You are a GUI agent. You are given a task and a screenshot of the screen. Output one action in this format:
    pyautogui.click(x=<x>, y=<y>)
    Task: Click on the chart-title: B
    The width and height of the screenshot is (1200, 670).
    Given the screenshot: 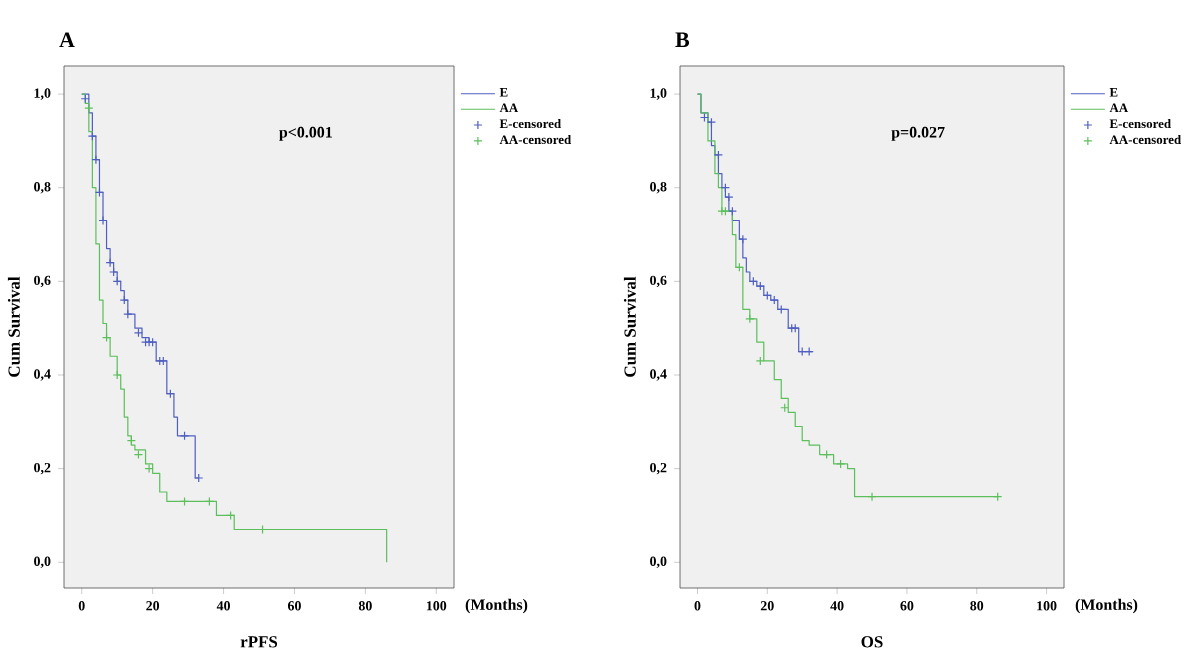 What is the action you would take?
    pyautogui.click(x=682, y=39)
    